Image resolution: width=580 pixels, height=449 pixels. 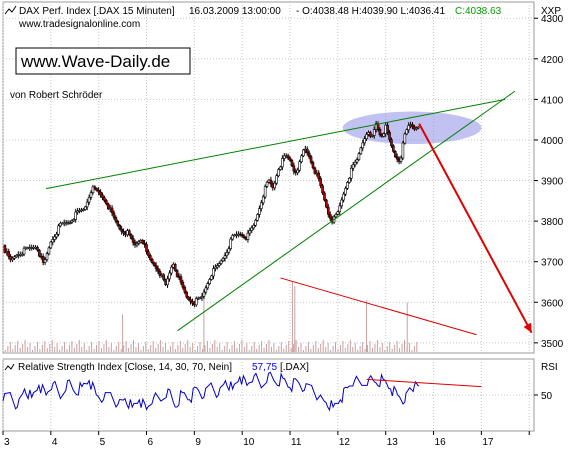 I want to click on price-tick-label-4: 3900, so click(x=552, y=182).